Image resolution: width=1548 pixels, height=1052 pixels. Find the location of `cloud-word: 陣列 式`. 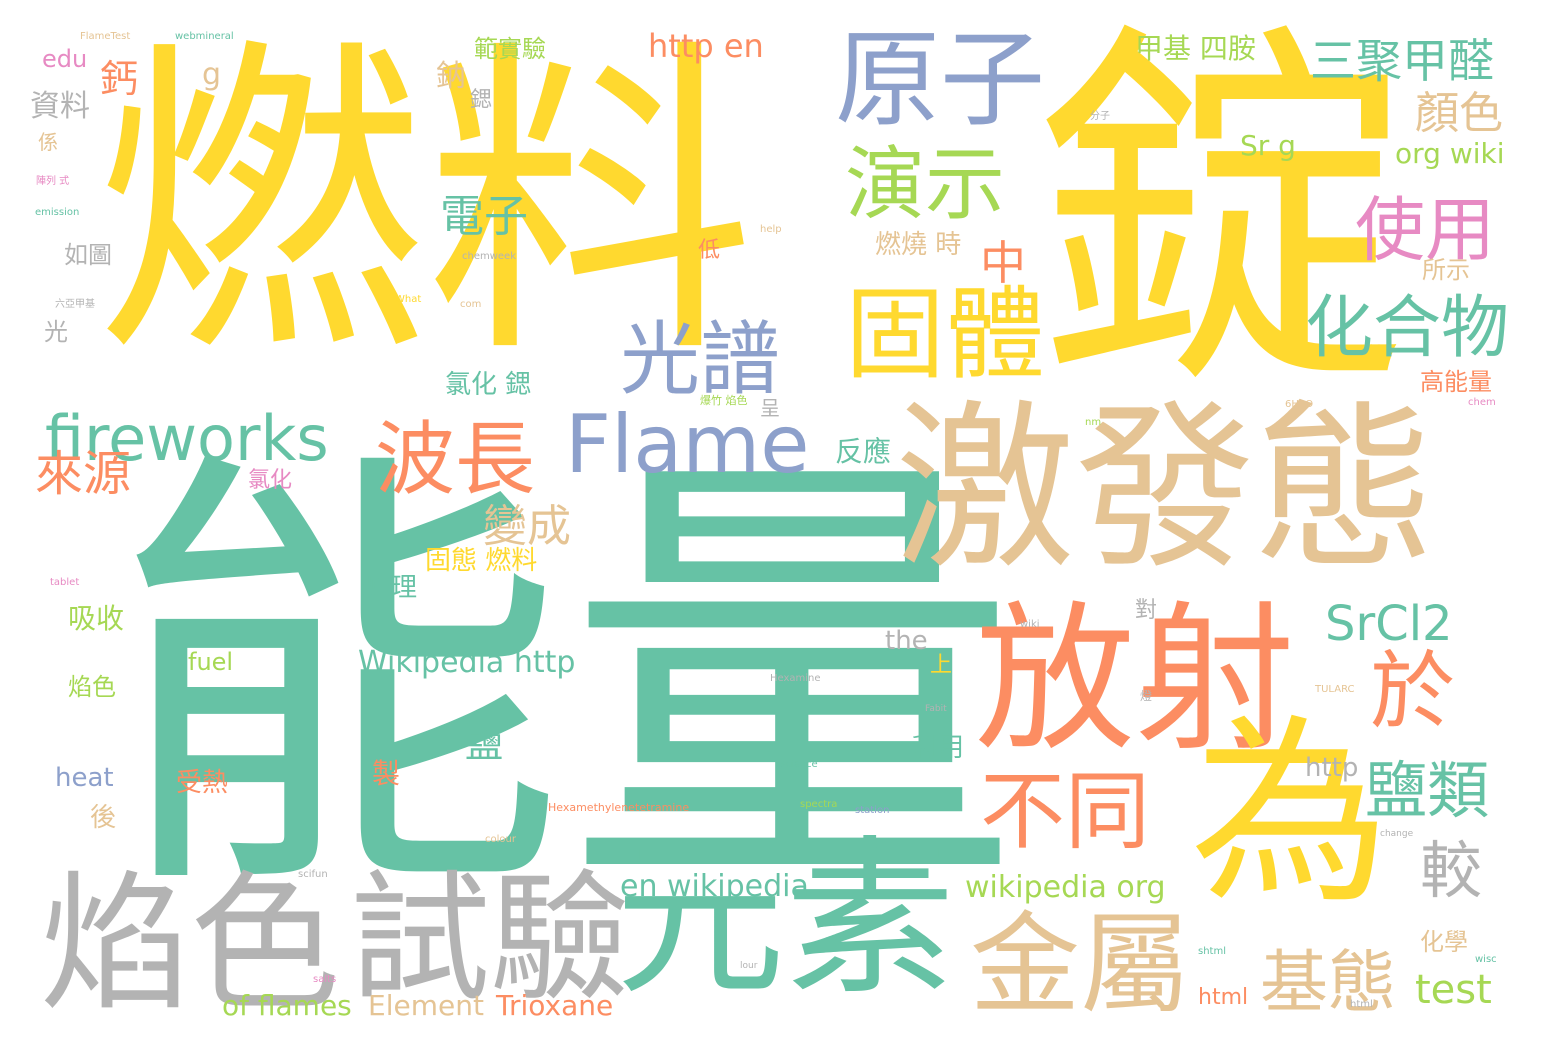

cloud-word: 陣列 式 is located at coordinates (53, 181).